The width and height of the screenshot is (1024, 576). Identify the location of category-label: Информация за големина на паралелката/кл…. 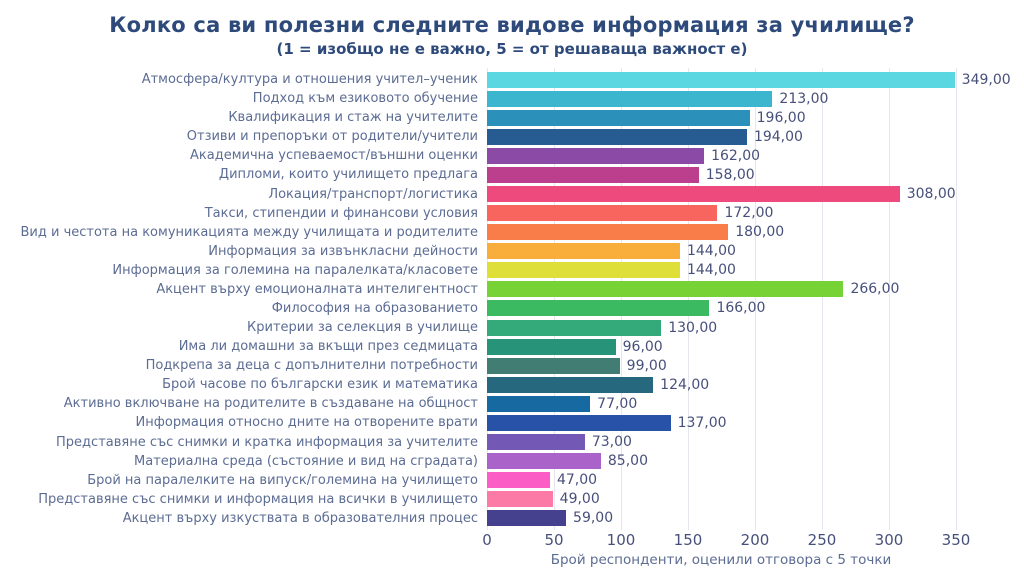
(295, 270).